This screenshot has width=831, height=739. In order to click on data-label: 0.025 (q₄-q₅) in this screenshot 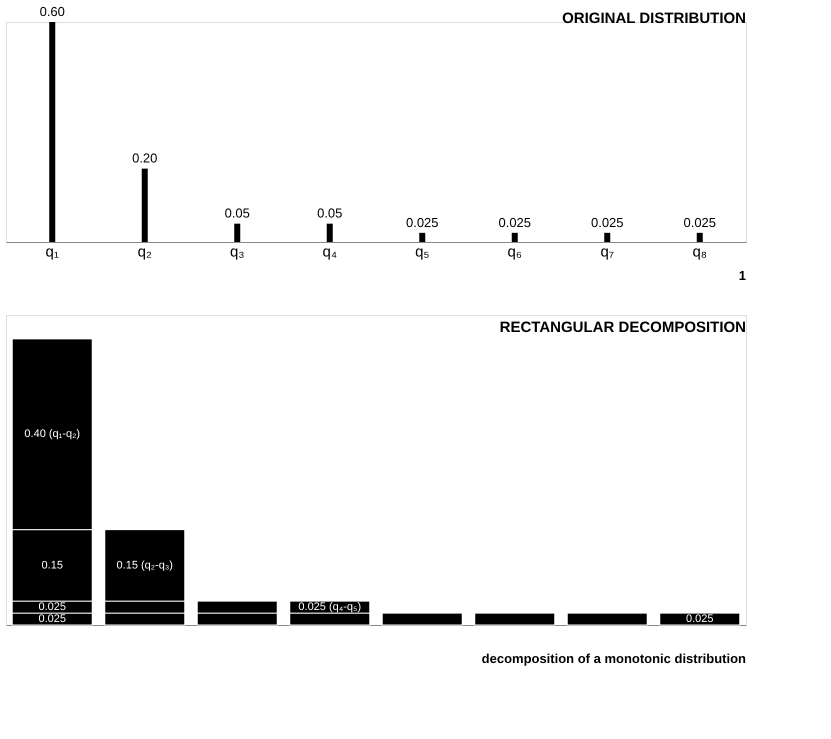, I will do `click(330, 607)`.